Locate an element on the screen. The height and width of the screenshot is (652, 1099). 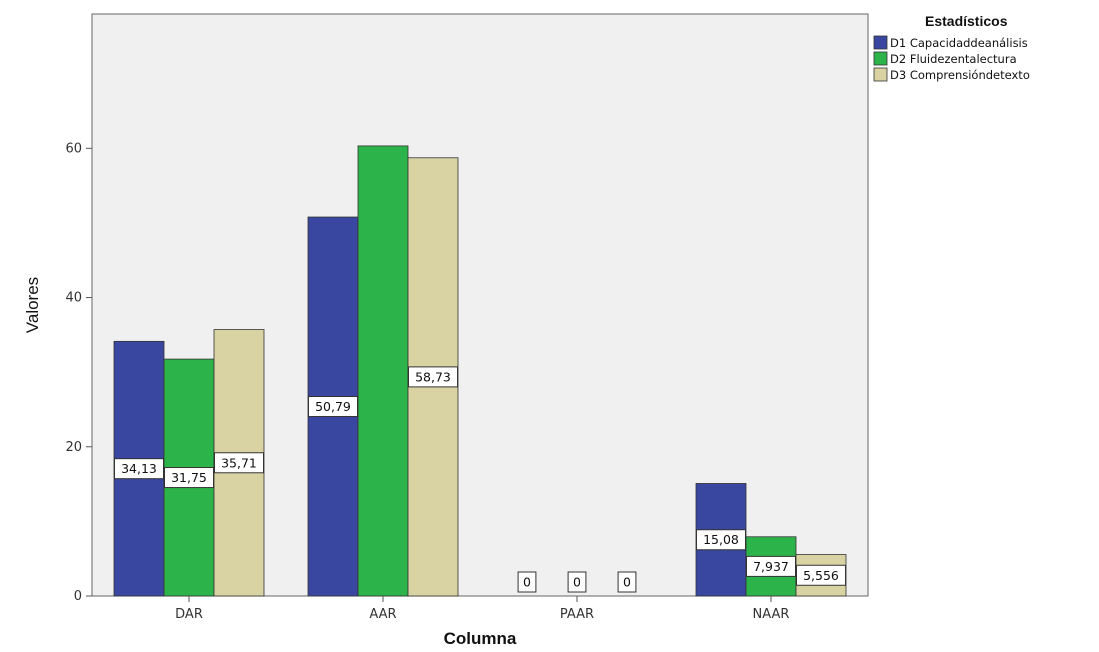
y-tick-label: 0 is located at coordinates (78, 596).